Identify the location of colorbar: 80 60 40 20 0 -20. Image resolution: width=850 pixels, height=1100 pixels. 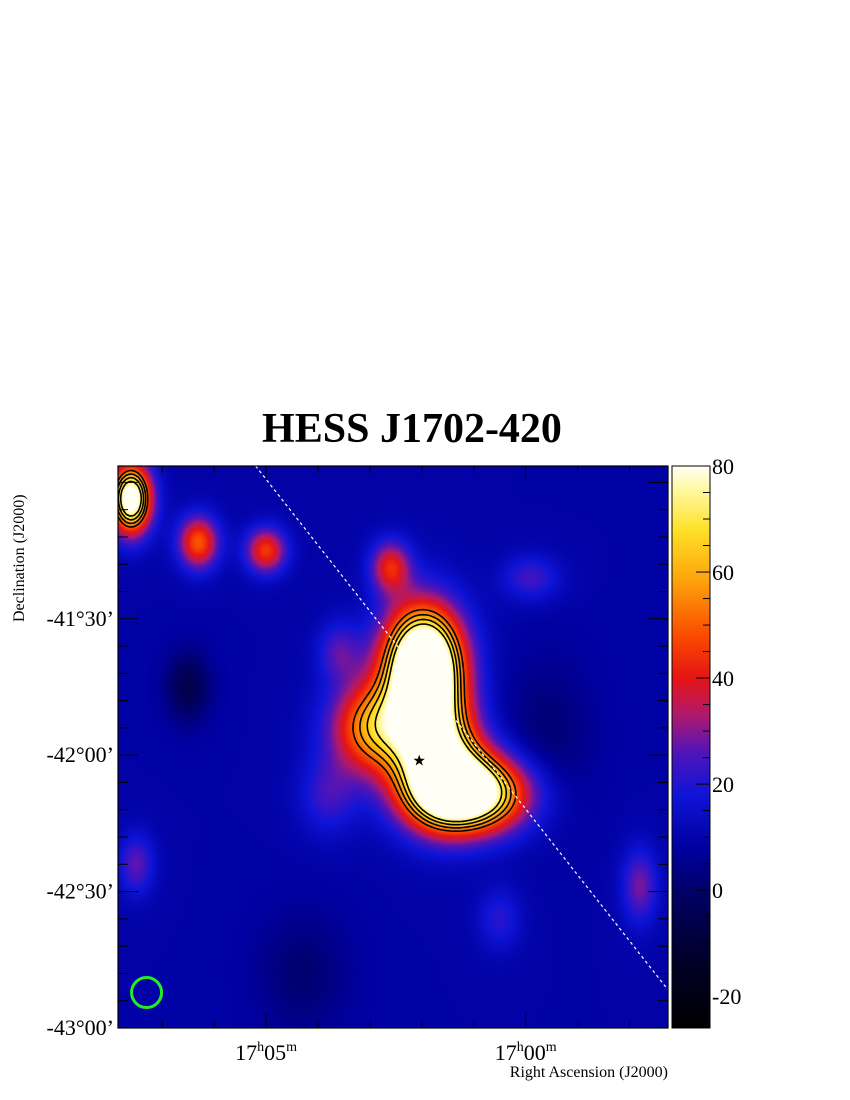
(706, 741).